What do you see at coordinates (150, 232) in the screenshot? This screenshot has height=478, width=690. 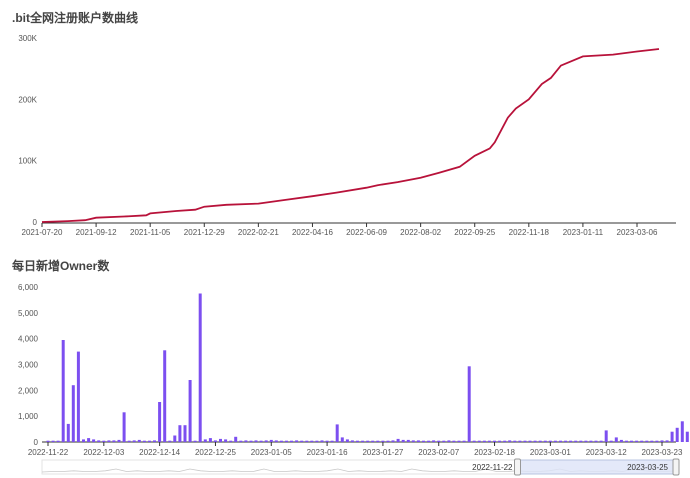 I see `x-tick-label: 2021-11-05` at bounding box center [150, 232].